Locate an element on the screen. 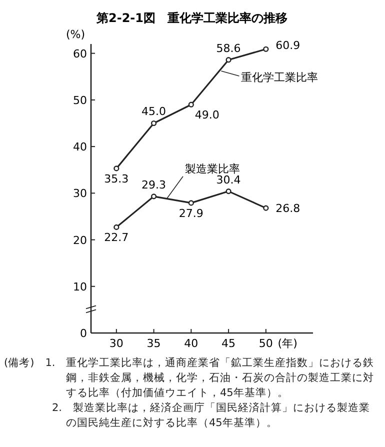 The height and width of the screenshot is (447, 385). data-label: 49.0 is located at coordinates (207, 115).